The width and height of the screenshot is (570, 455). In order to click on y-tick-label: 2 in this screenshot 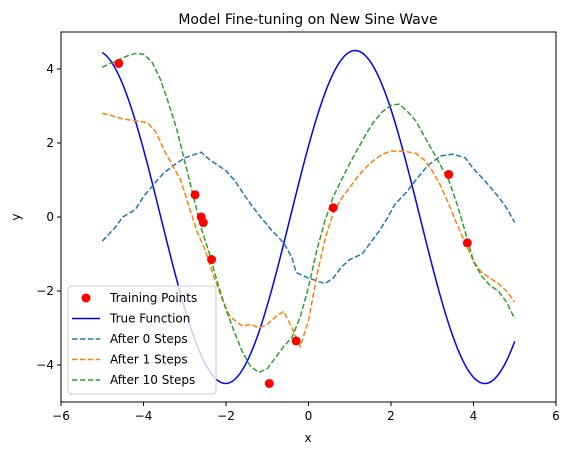, I will do `click(50, 143)`.